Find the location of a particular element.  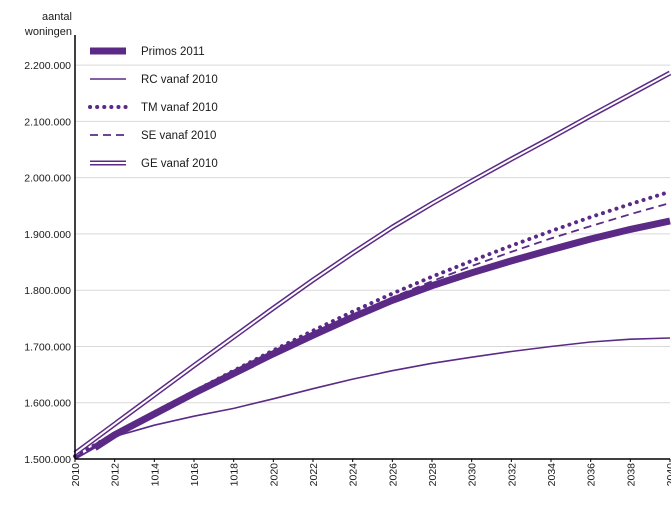

legend-label: Primos 2011 is located at coordinates (173, 52).